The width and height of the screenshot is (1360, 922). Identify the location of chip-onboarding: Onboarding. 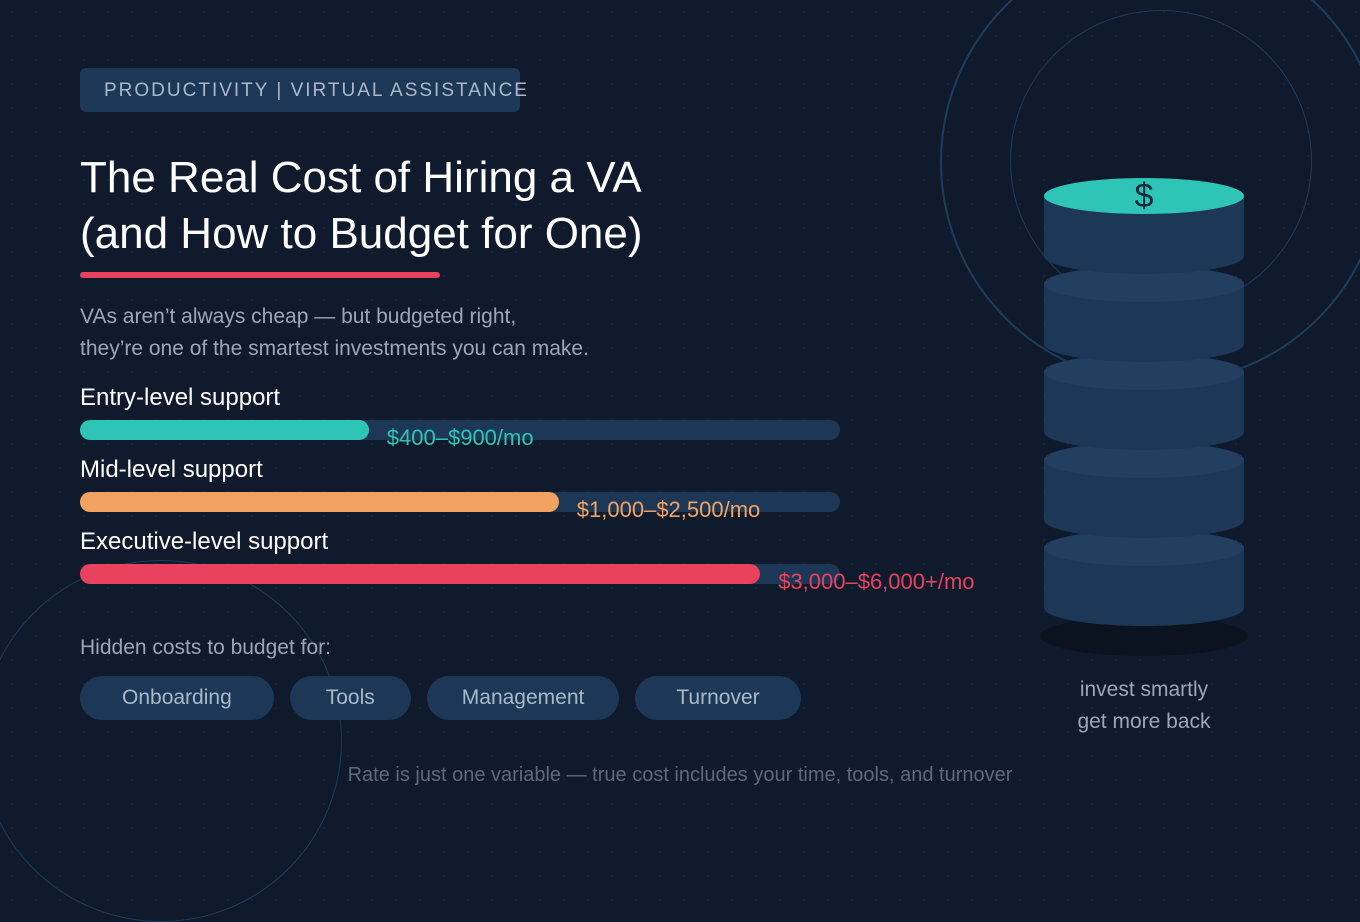
(177, 698).